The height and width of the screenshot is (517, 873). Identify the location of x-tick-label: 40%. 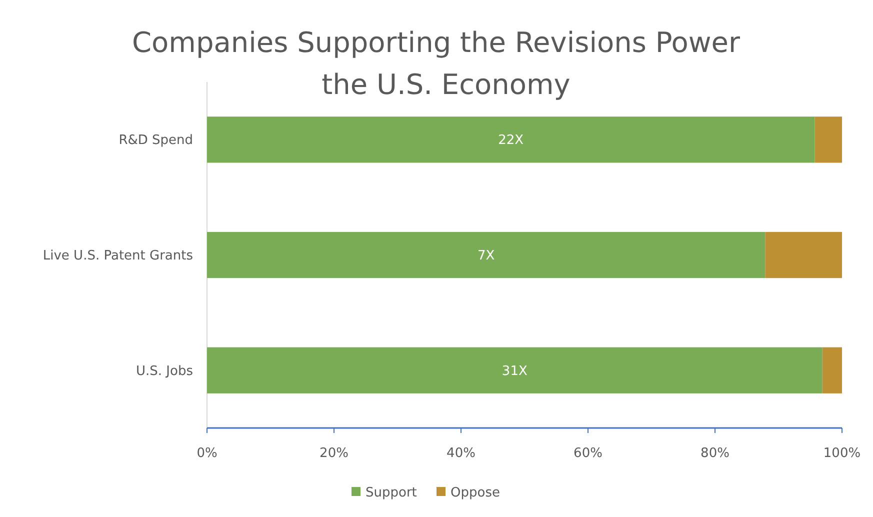
(461, 453).